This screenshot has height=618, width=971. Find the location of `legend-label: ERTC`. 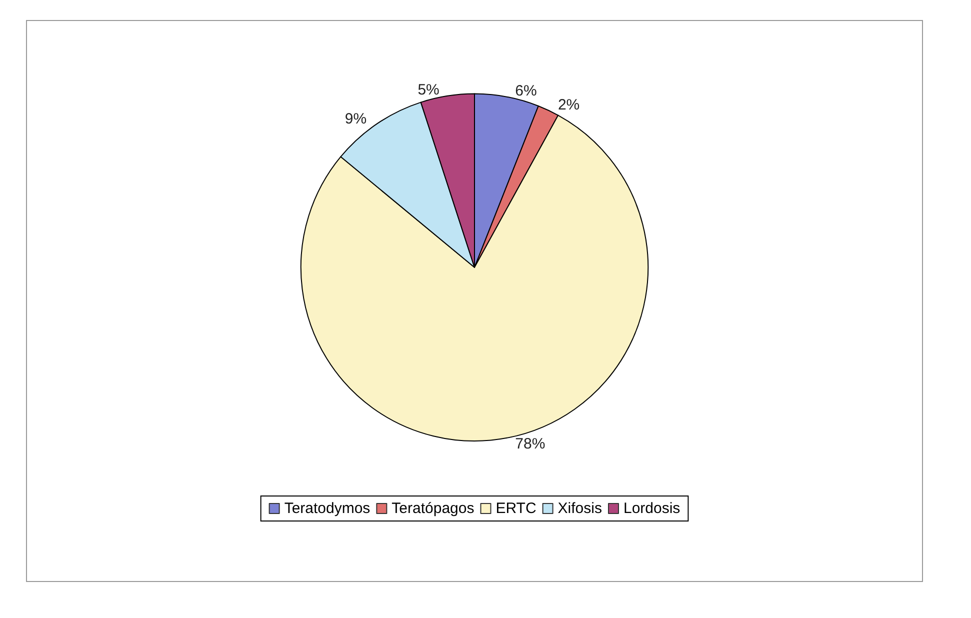

legend-label: ERTC is located at coordinates (516, 508).